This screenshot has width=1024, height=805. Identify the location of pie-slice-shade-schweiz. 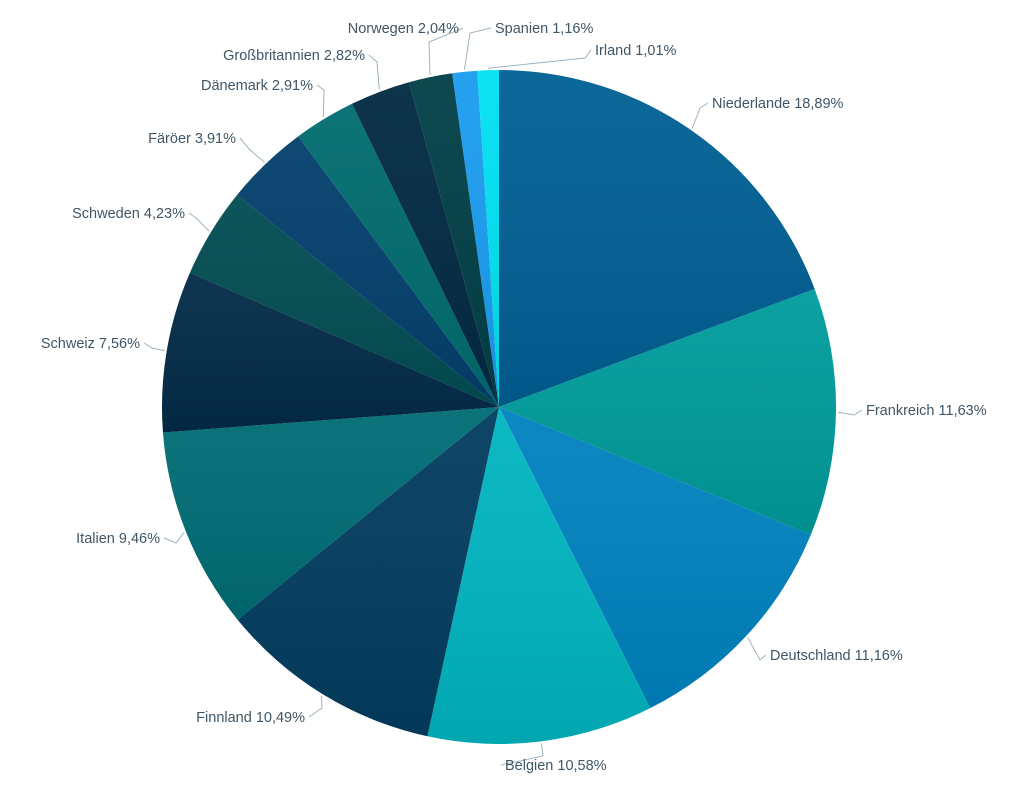
(330, 352).